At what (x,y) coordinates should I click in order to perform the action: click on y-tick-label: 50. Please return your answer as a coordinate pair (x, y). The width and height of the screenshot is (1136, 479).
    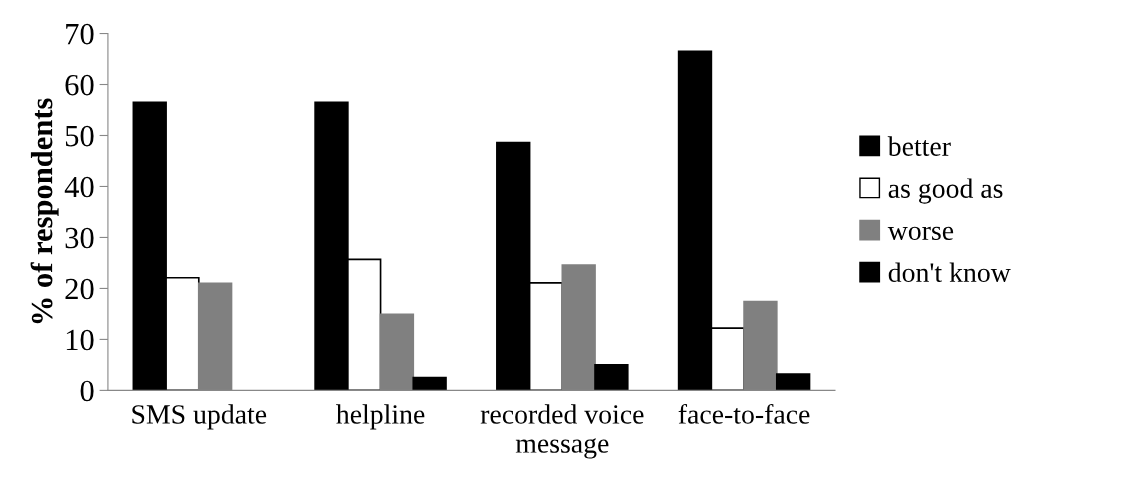
    Looking at the image, I should click on (79, 136).